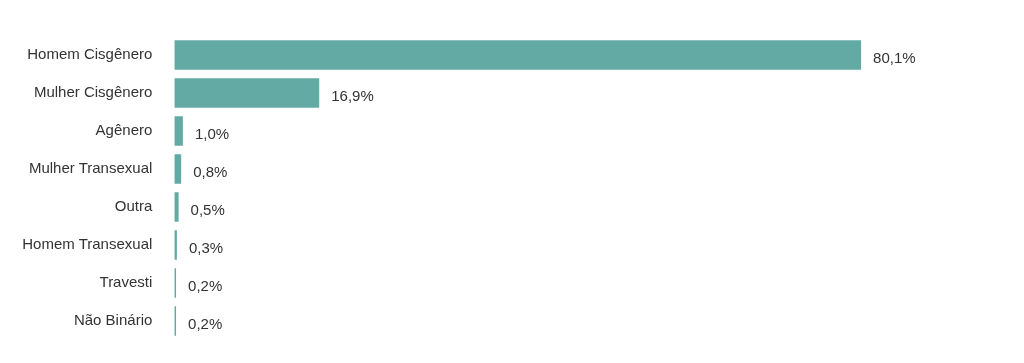  What do you see at coordinates (90, 168) in the screenshot?
I see `y-tick-label: Mulher Transexual` at bounding box center [90, 168].